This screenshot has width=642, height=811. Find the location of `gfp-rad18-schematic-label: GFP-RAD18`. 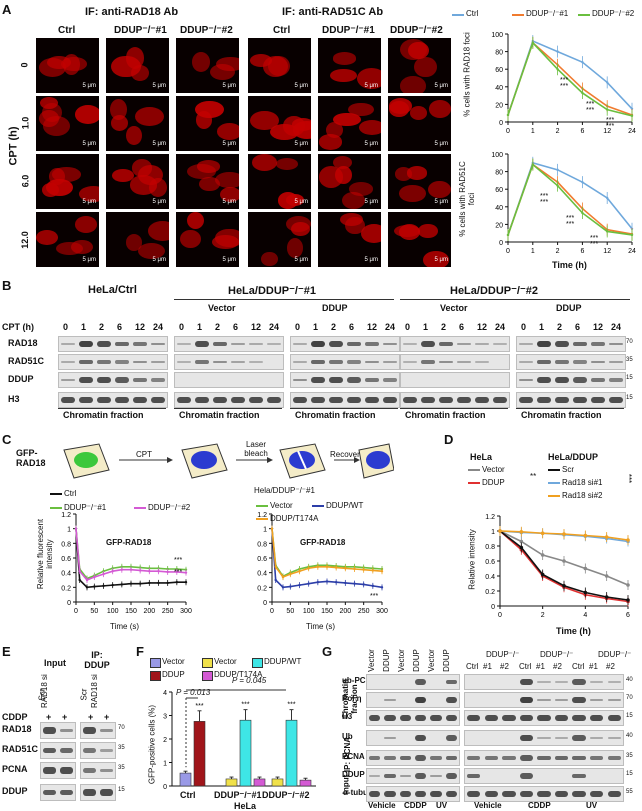

gfp-rad18-schematic-label: GFP-RAD18 is located at coordinates (31, 458).